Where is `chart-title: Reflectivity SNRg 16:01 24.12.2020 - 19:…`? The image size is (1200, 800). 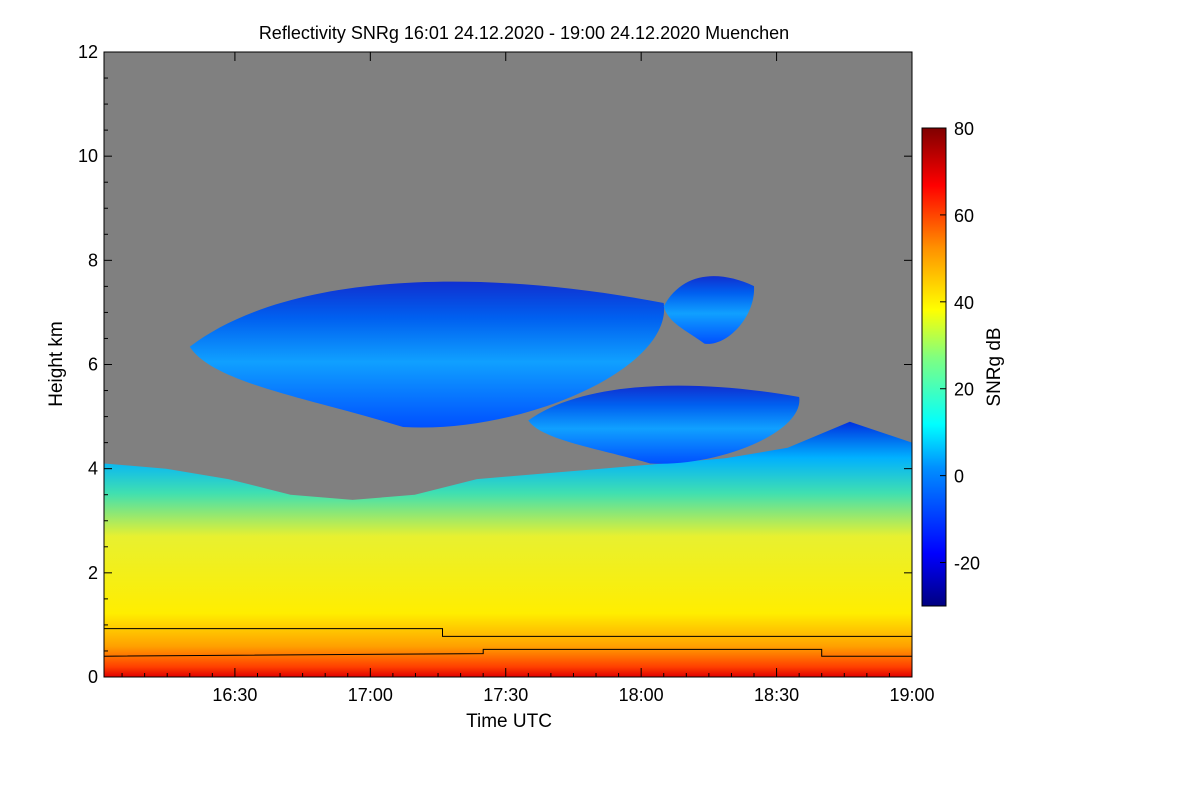
chart-title: Reflectivity SNRg 16:01 24.12.2020 - 19:… is located at coordinates (524, 33).